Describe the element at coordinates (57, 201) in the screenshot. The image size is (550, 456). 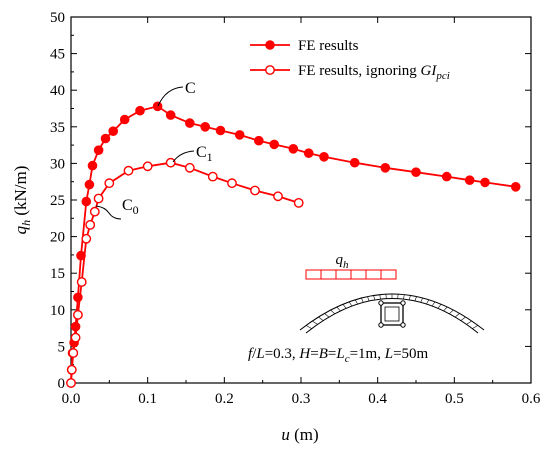
I see `y-tick-label: 25` at that location.